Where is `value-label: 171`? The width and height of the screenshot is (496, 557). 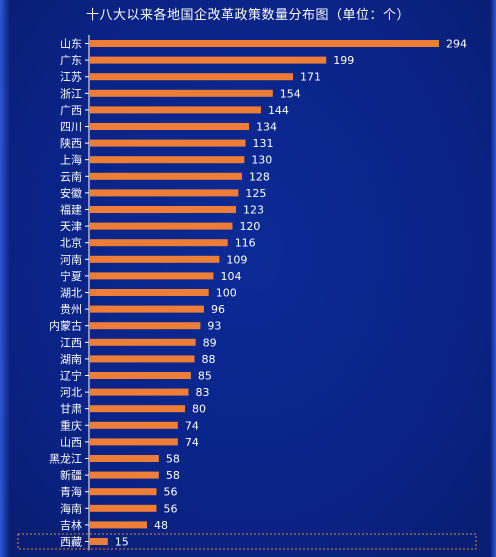
value-label: 171 is located at coordinates (310, 77).